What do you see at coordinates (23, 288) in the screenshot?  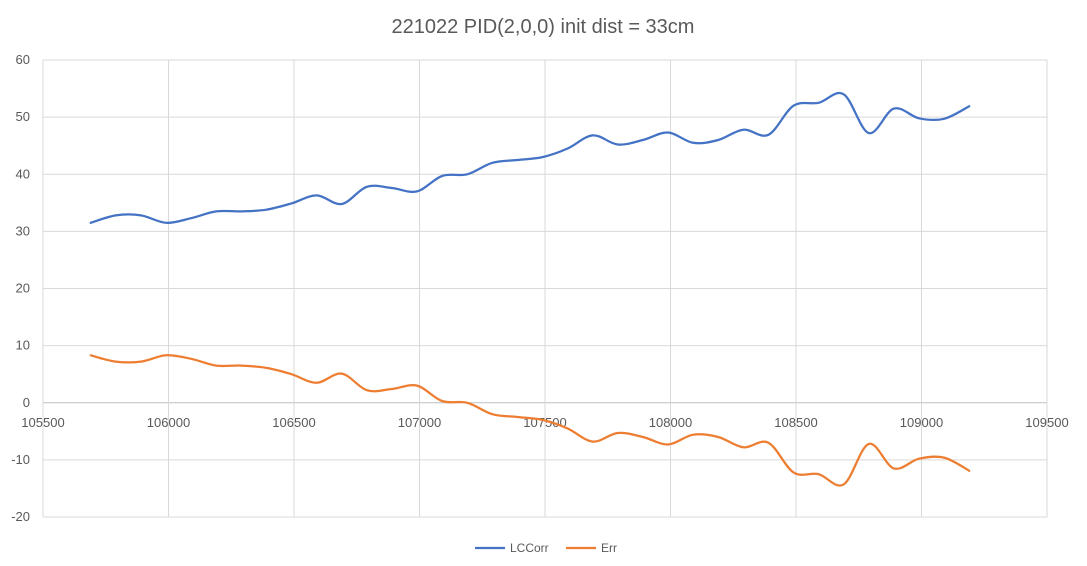 I see `y-tick-label: 20` at bounding box center [23, 288].